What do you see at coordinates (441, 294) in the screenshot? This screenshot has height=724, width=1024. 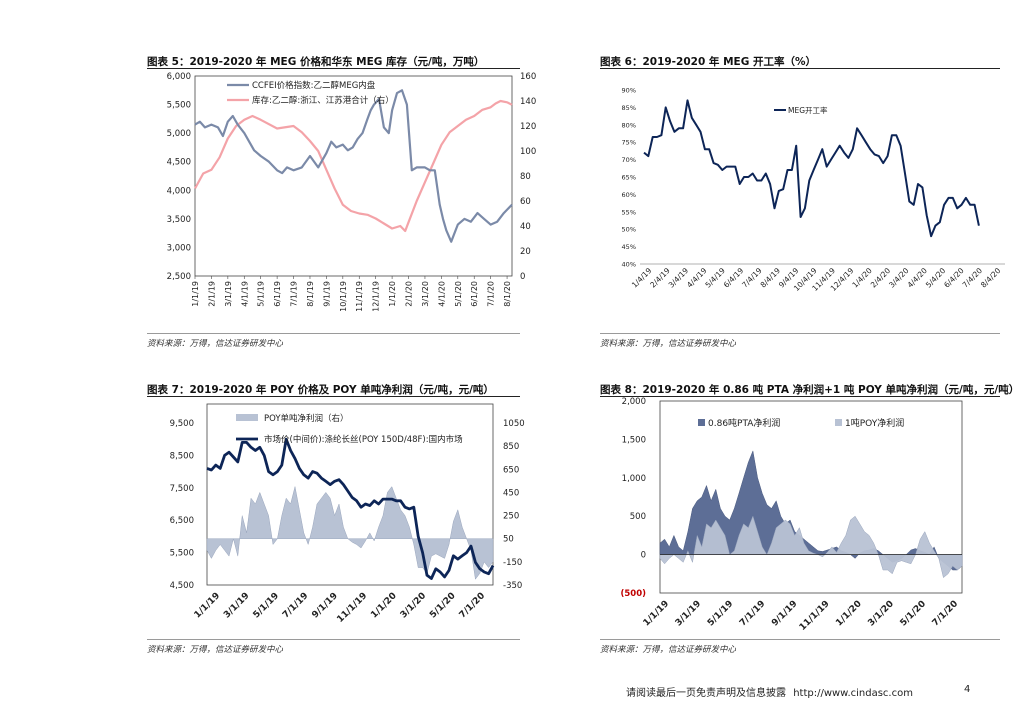 I see `fig5-x-tick: 4/1/20` at bounding box center [441, 294].